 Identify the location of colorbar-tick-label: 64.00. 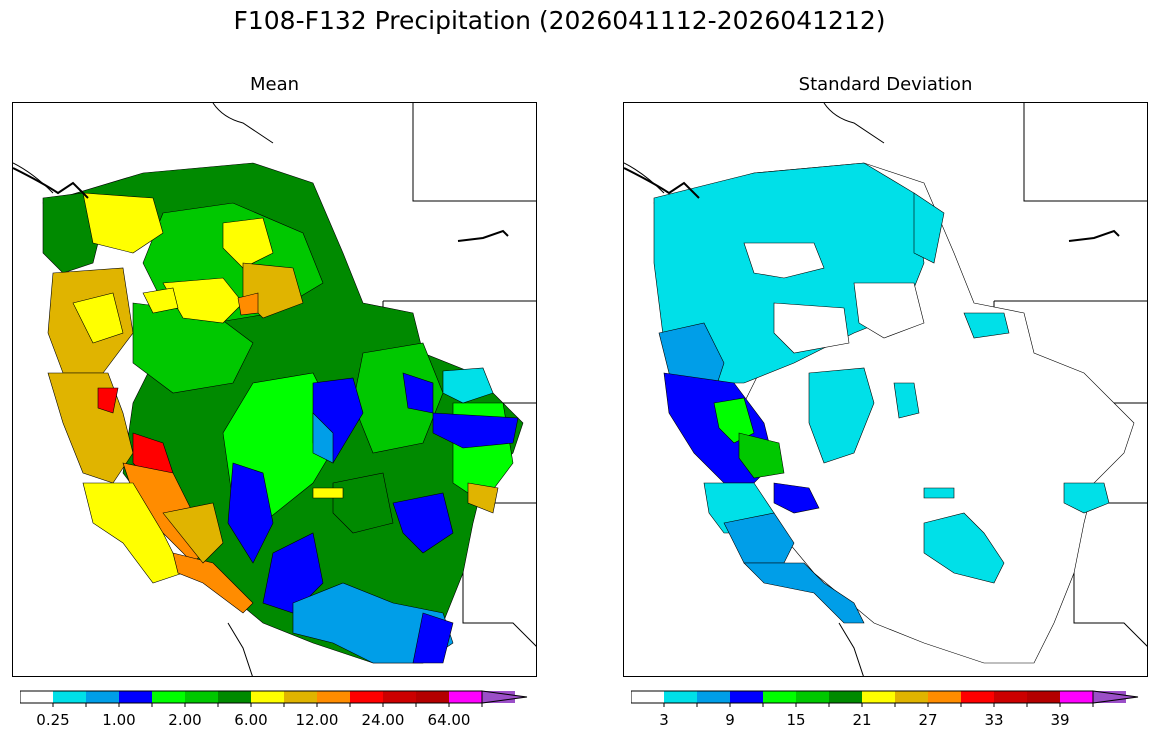
(449, 720).